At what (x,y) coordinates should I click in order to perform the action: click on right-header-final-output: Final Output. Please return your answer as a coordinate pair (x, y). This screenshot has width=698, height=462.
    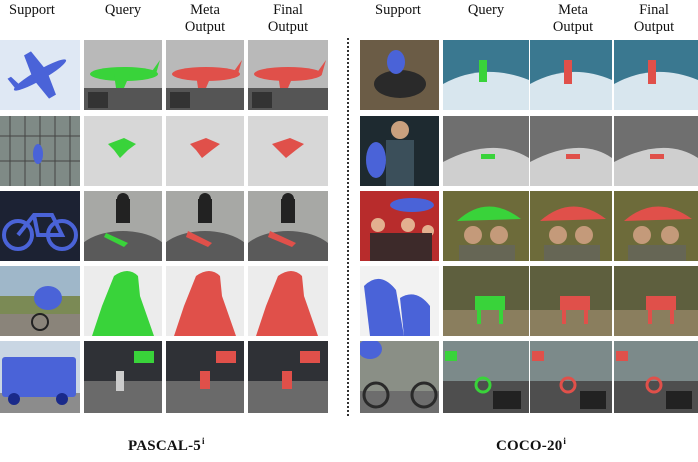
    Looking at the image, I should click on (654, 18).